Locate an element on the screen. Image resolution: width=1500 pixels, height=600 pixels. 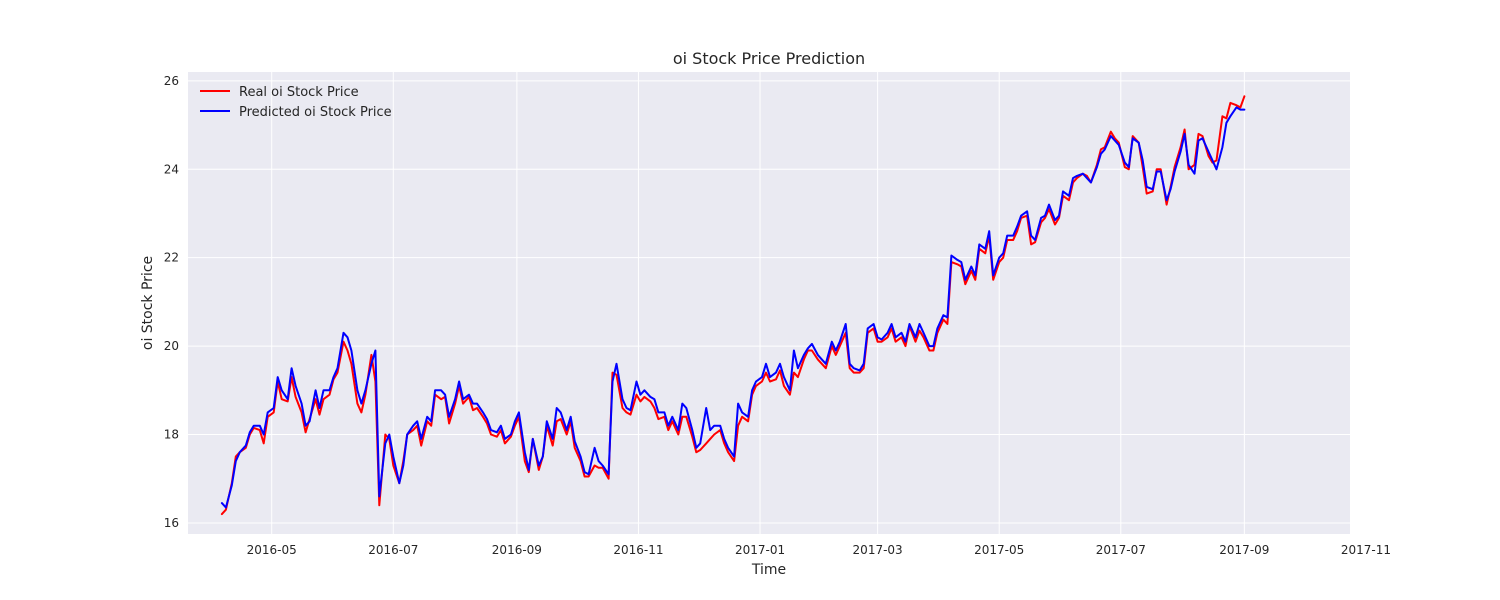
x-axis-label: Time is located at coordinates (768, 570).